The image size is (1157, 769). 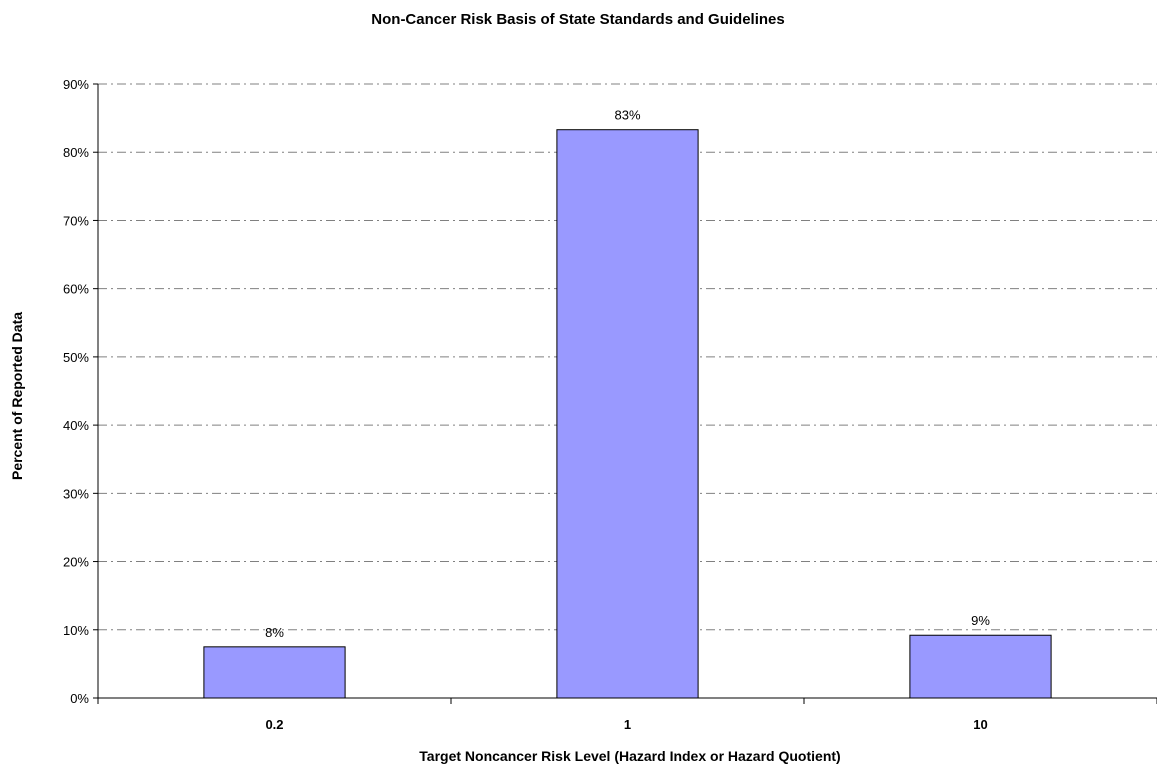 What do you see at coordinates (627, 724) in the screenshot?
I see `x-tick-label: 1` at bounding box center [627, 724].